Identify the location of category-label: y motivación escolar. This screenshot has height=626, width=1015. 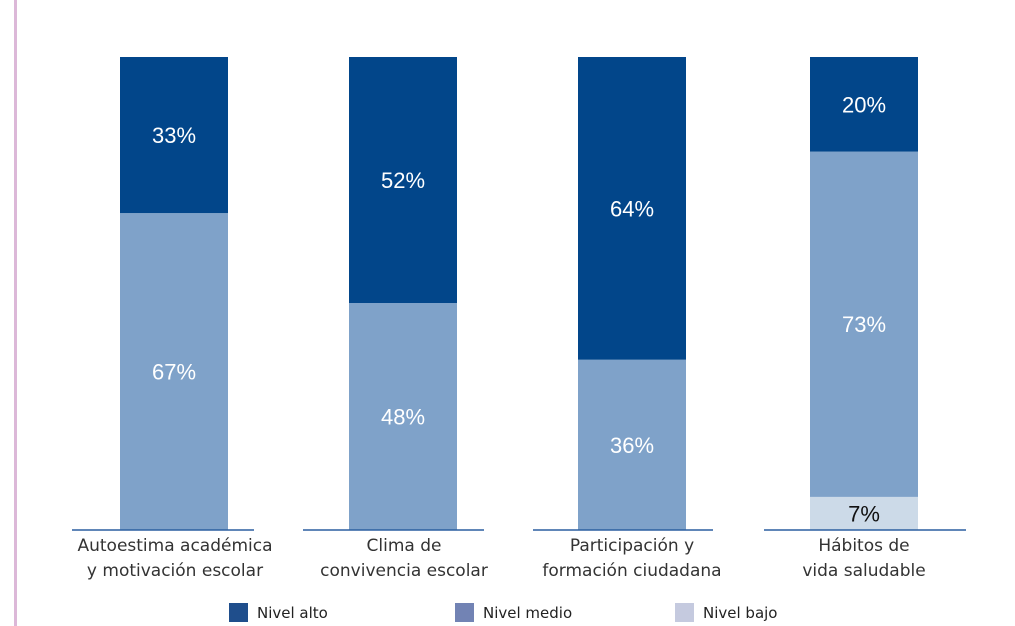
(175, 571).